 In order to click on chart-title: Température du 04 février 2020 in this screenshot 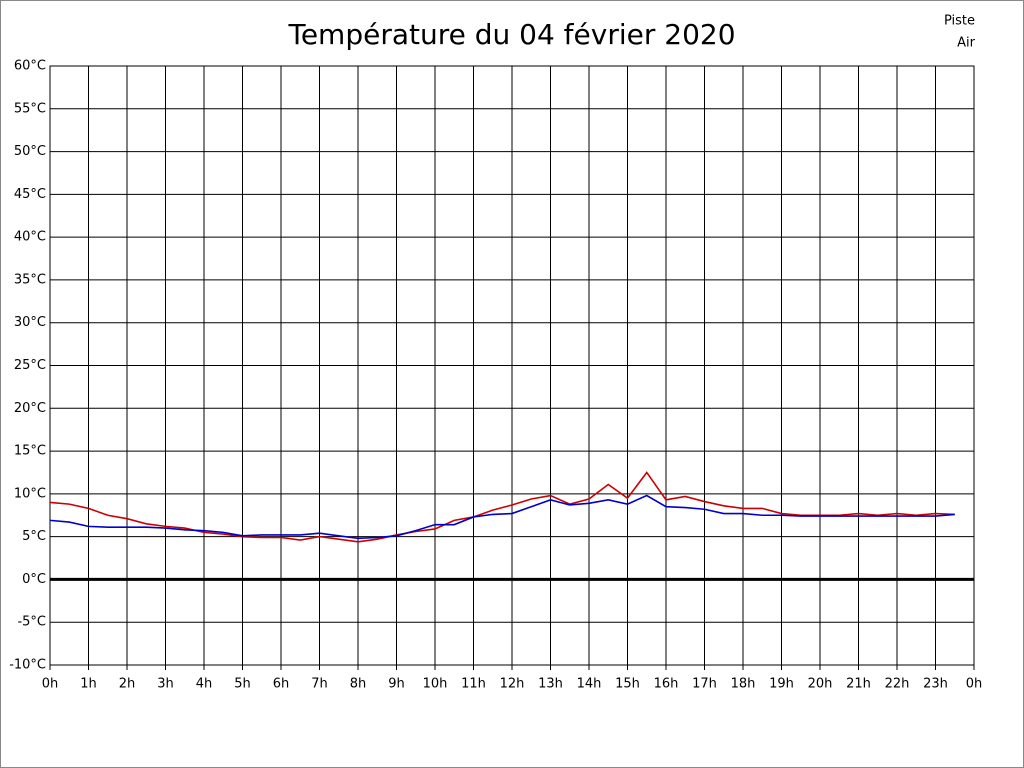, I will do `click(511, 34)`.